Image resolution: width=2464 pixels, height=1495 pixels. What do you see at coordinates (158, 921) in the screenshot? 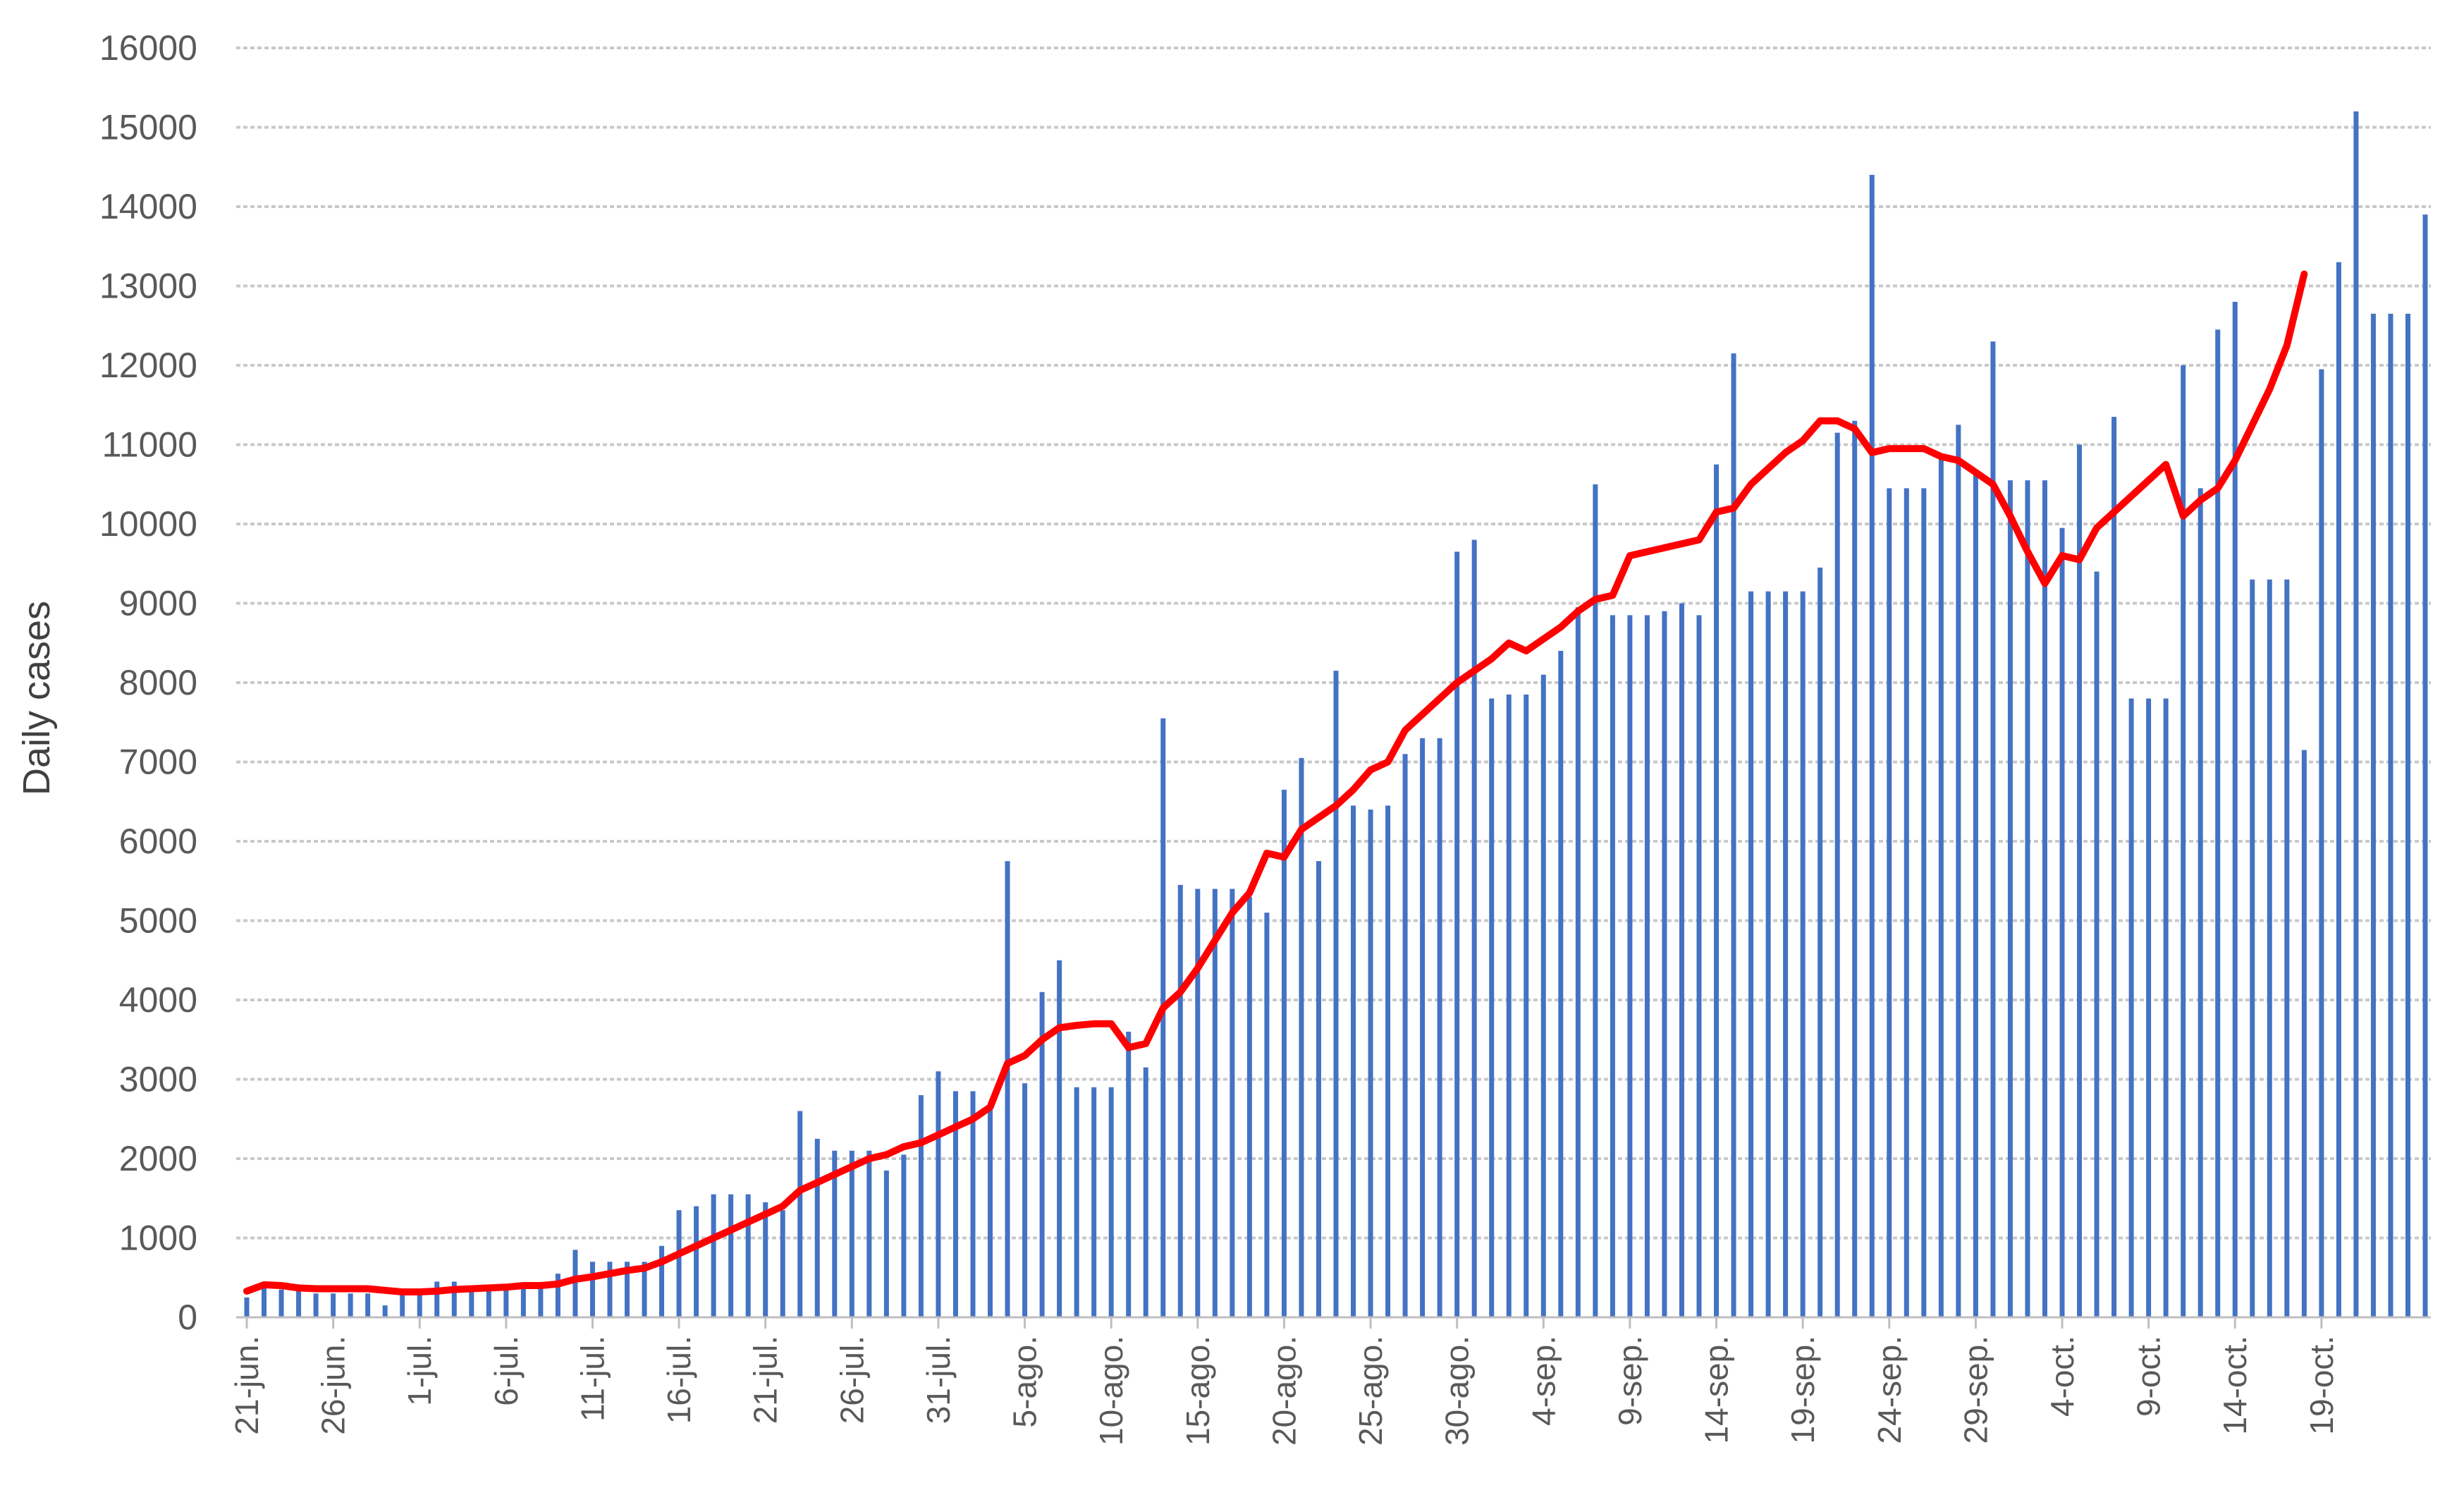
I see `y-tick-label: 5000` at bounding box center [158, 921].